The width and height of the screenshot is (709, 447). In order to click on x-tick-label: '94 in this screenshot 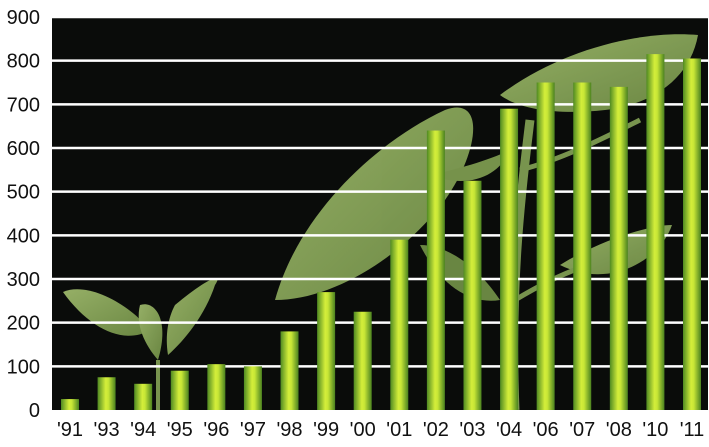, I will do `click(143, 430)`.